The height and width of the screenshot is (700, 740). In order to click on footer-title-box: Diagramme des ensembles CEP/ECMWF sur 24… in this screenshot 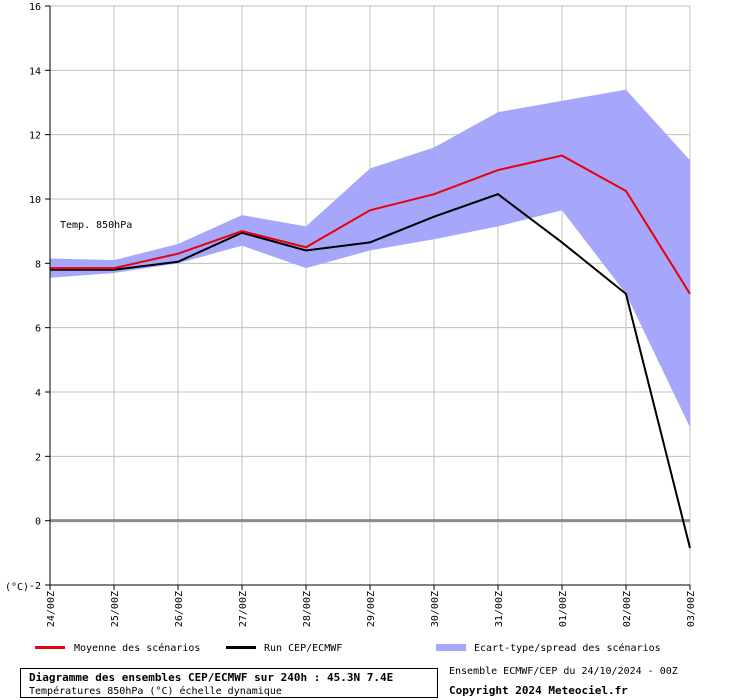, I will do `click(229, 683)`.